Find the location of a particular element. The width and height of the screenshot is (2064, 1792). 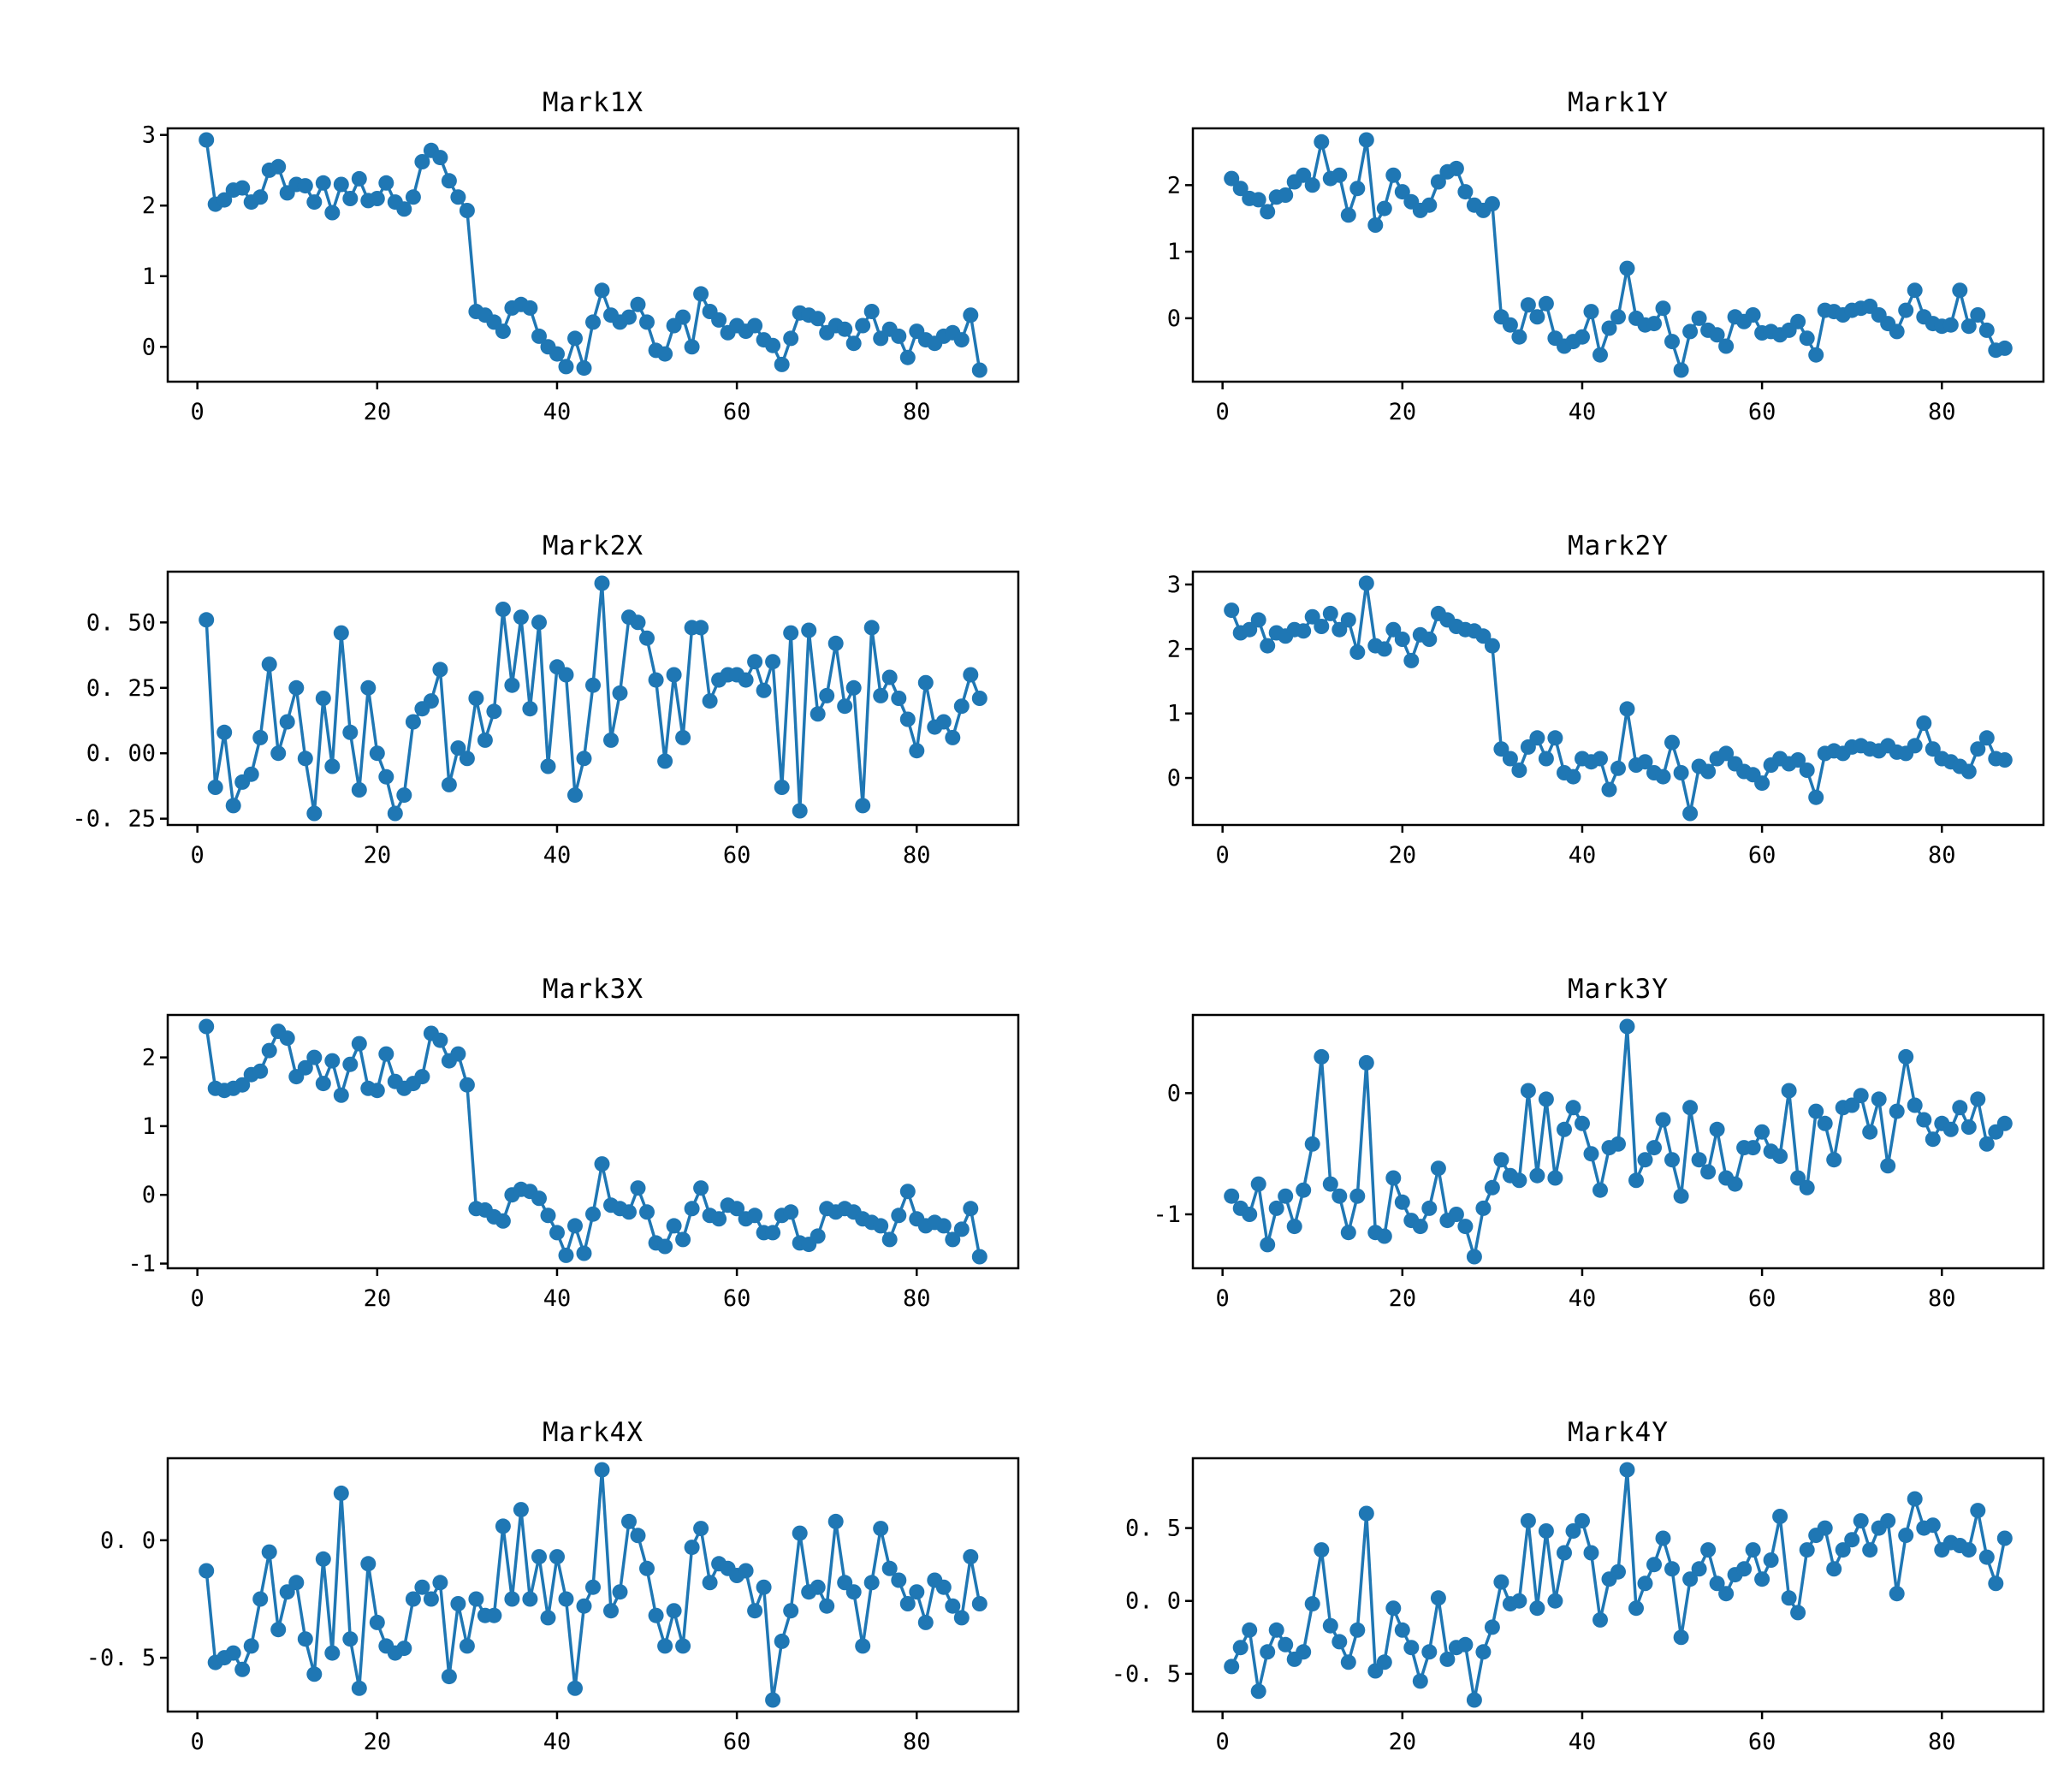

y-tick-label: 1 is located at coordinates (149, 277).